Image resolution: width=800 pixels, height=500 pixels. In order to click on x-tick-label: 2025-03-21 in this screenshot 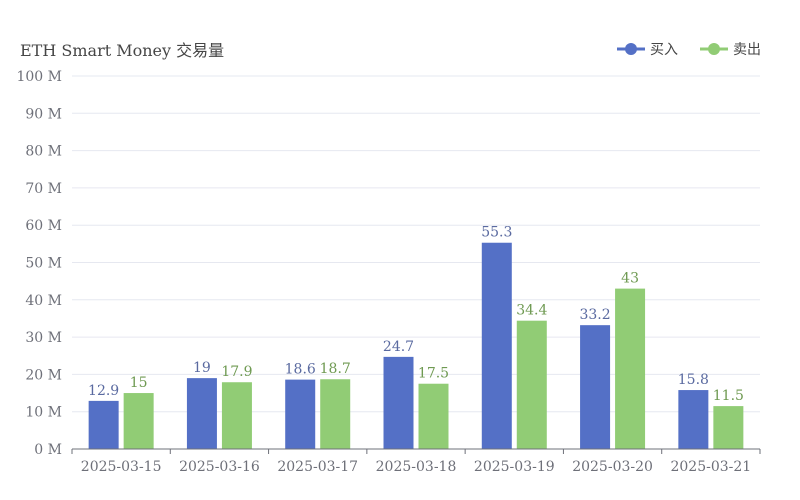, I will do `click(710, 467)`.